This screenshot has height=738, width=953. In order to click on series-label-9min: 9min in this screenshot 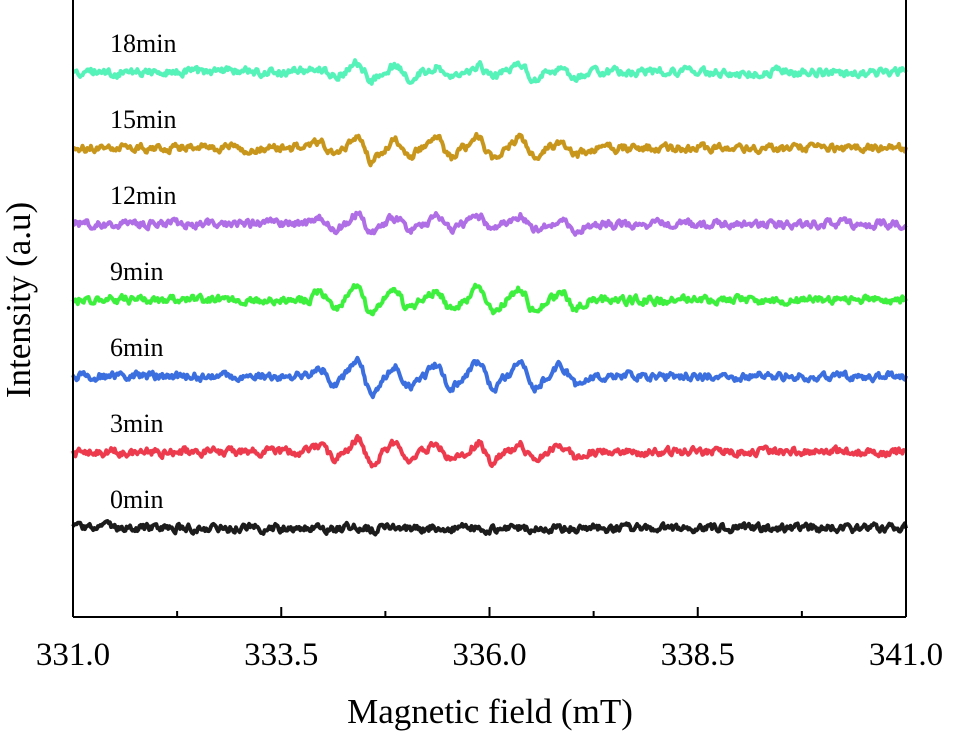, I will do `click(136, 271)`.